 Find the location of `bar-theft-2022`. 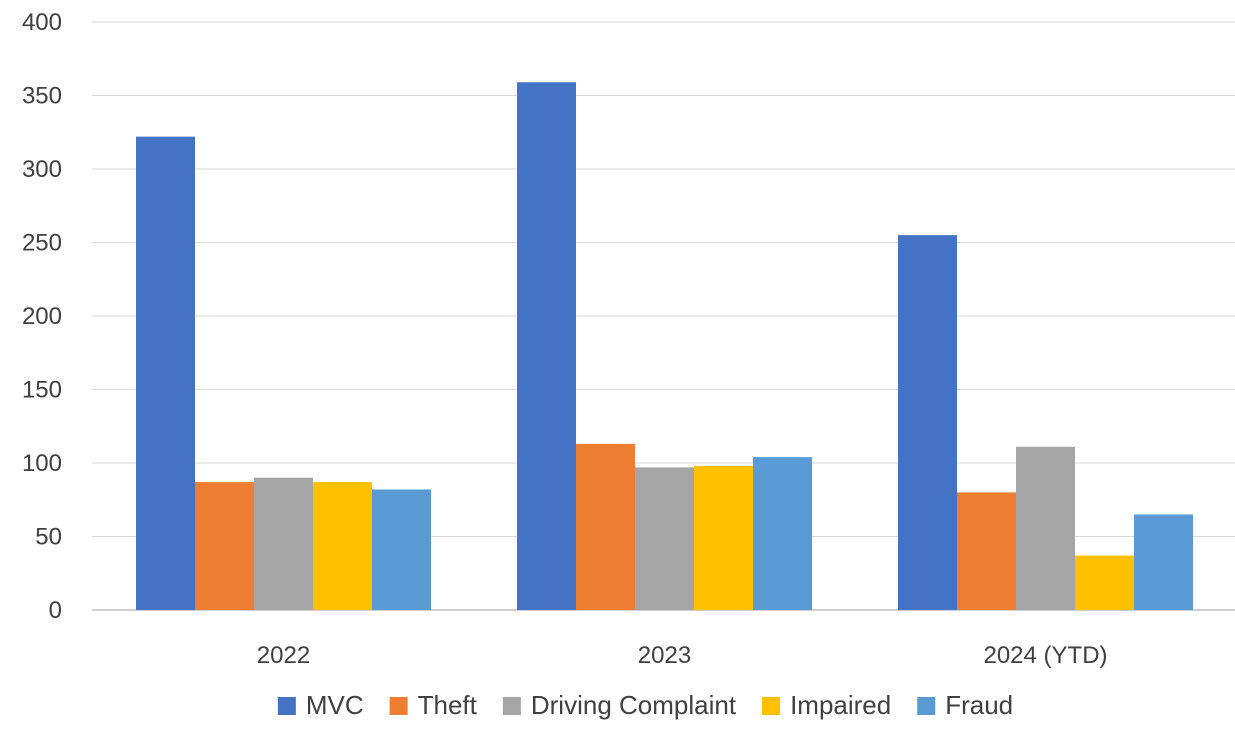

bar-theft-2022 is located at coordinates (224, 546).